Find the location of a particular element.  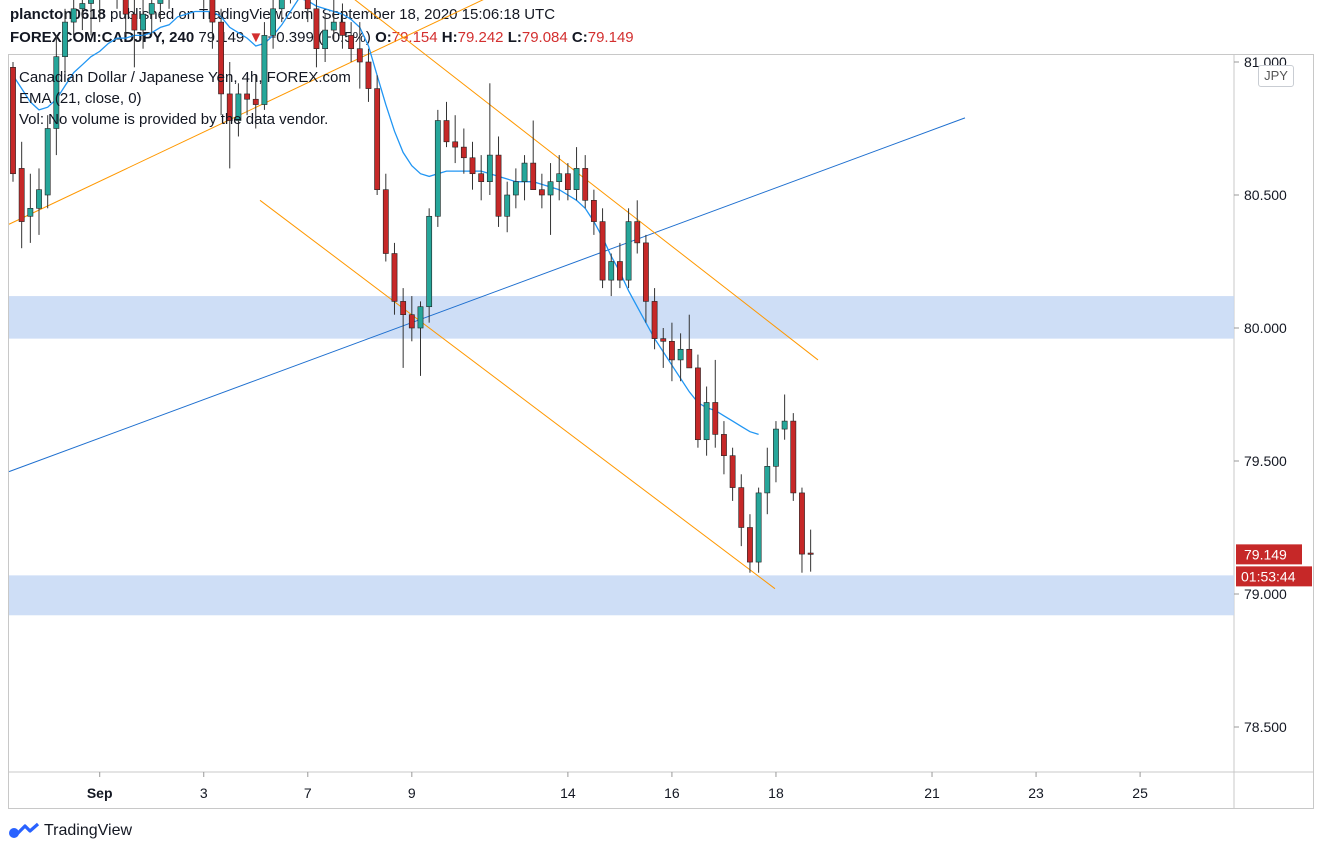

footer-brand: TradingView is located at coordinates (70, 831).